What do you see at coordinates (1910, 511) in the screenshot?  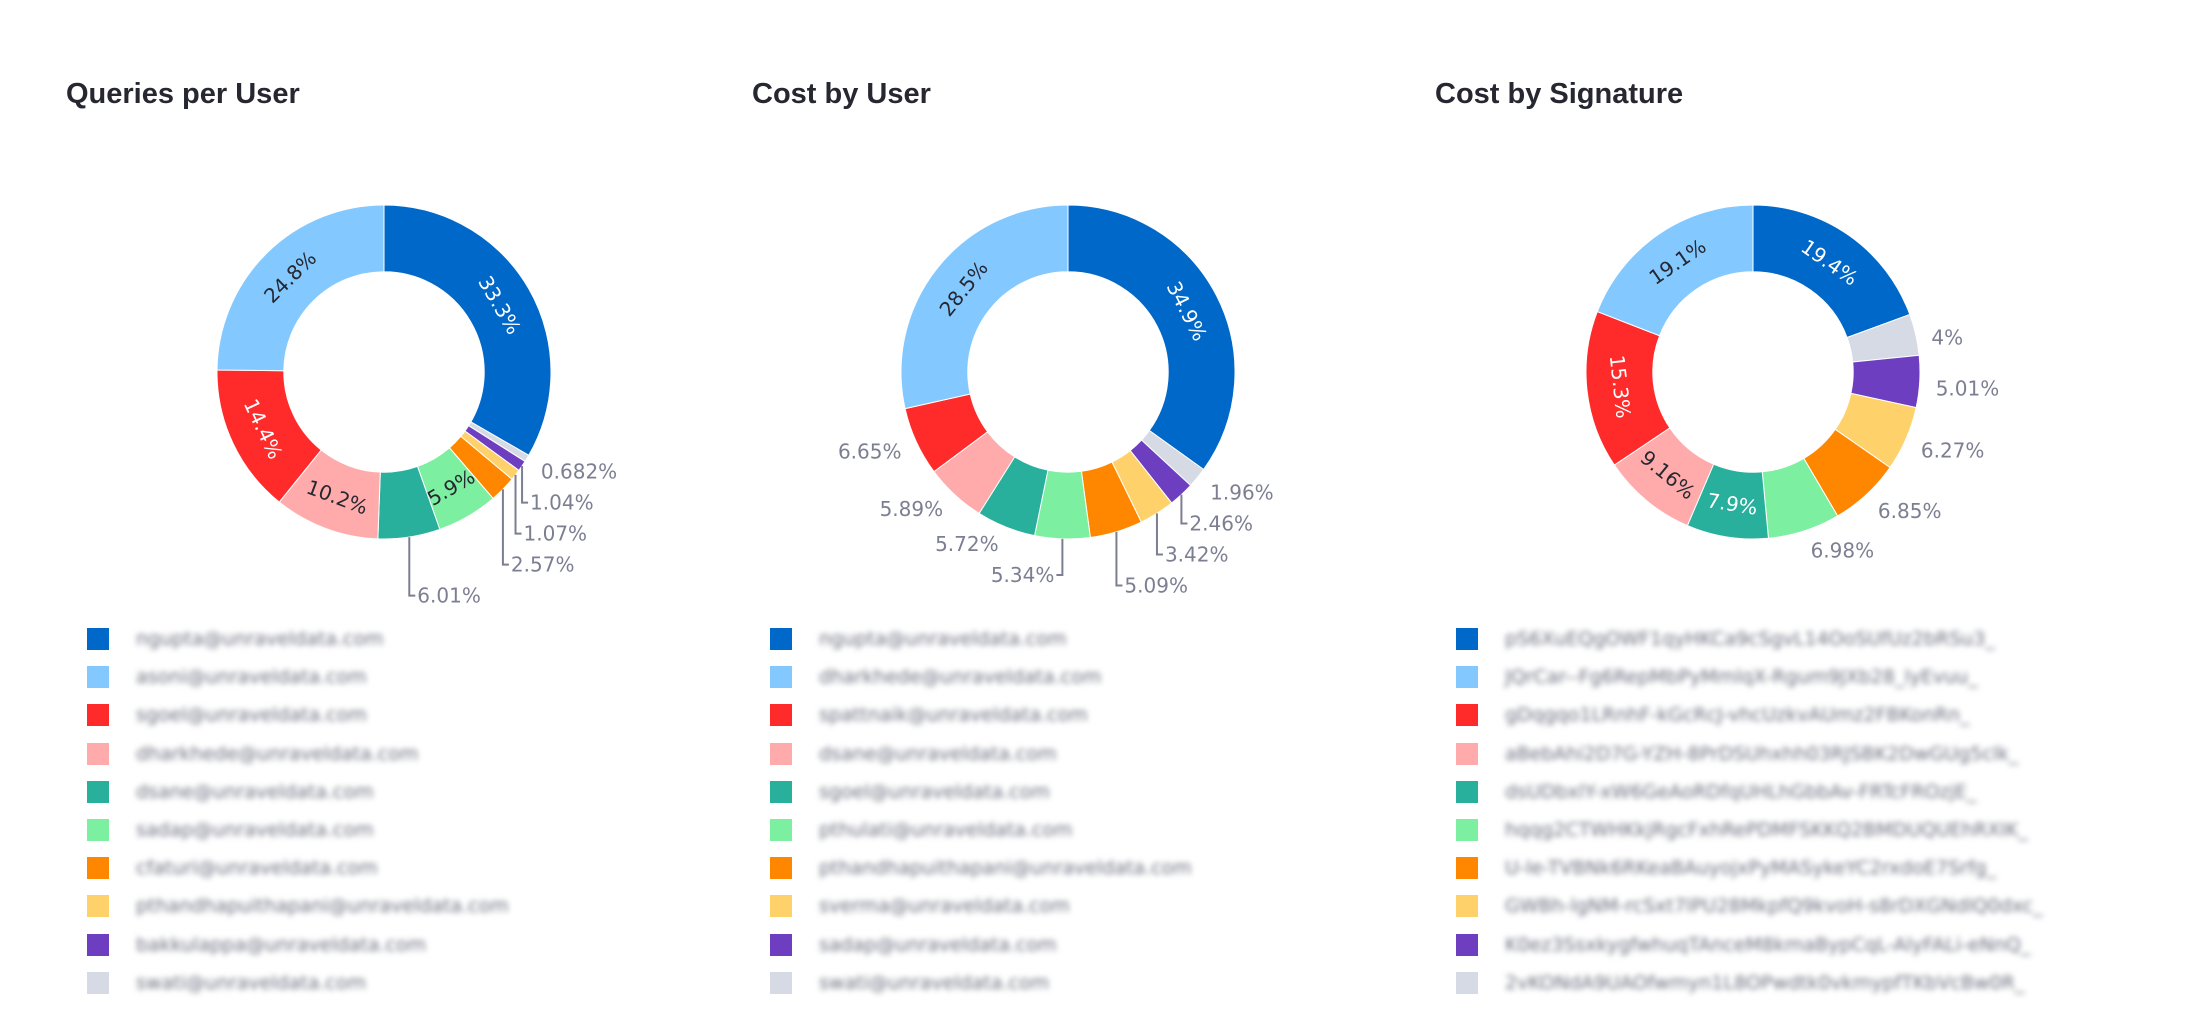 I see `slice-label: 6.85%` at bounding box center [1910, 511].